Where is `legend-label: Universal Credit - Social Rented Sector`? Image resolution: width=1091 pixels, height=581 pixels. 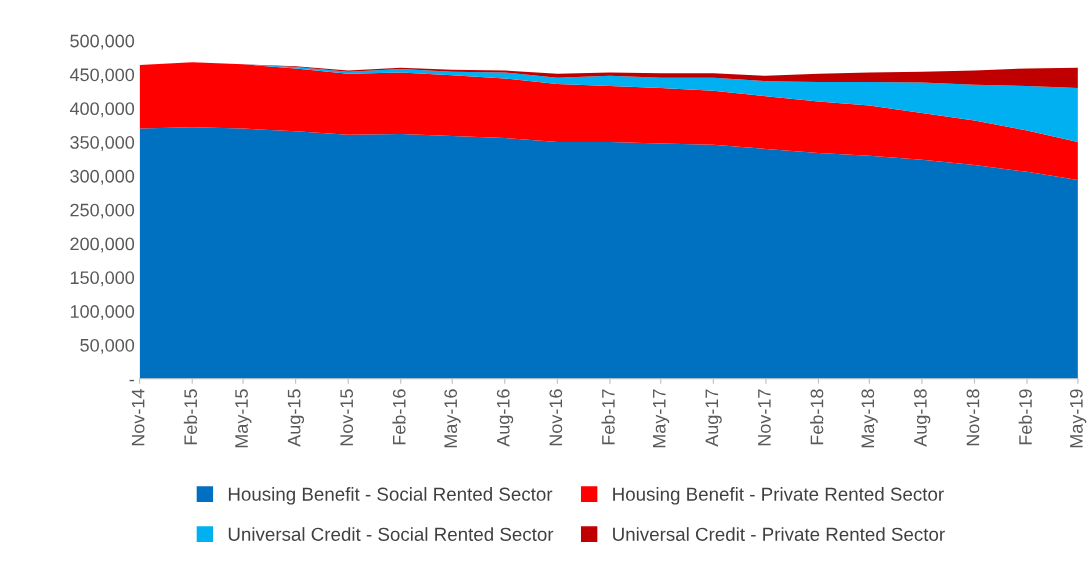 legend-label: Universal Credit - Social Rented Sector is located at coordinates (391, 534).